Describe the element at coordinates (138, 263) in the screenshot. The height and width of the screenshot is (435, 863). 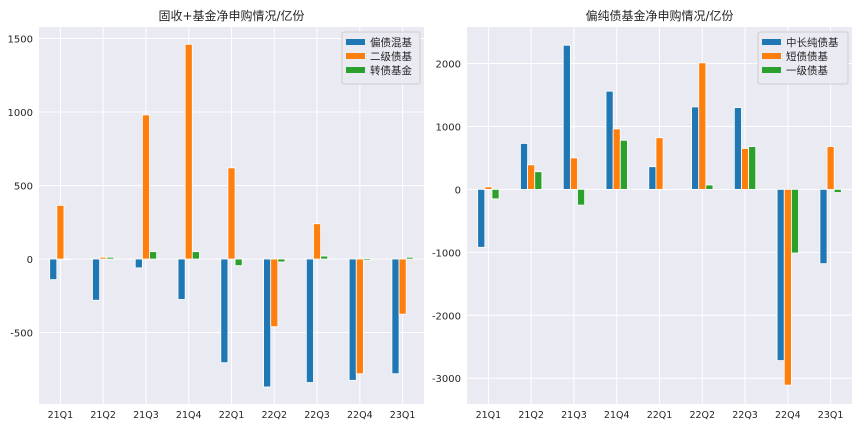
I see `bar-偏债混基-21Q3` at that location.